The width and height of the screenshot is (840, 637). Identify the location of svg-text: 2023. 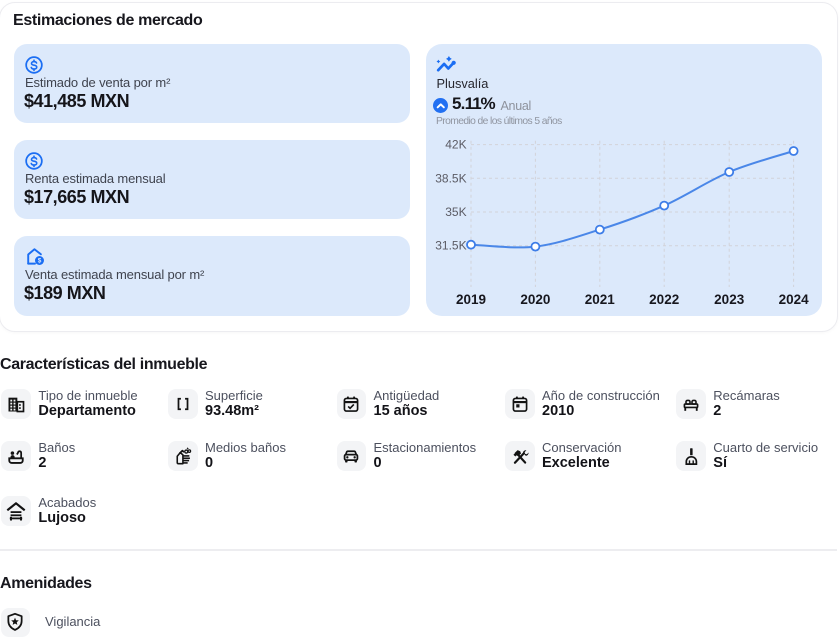
(729, 299).